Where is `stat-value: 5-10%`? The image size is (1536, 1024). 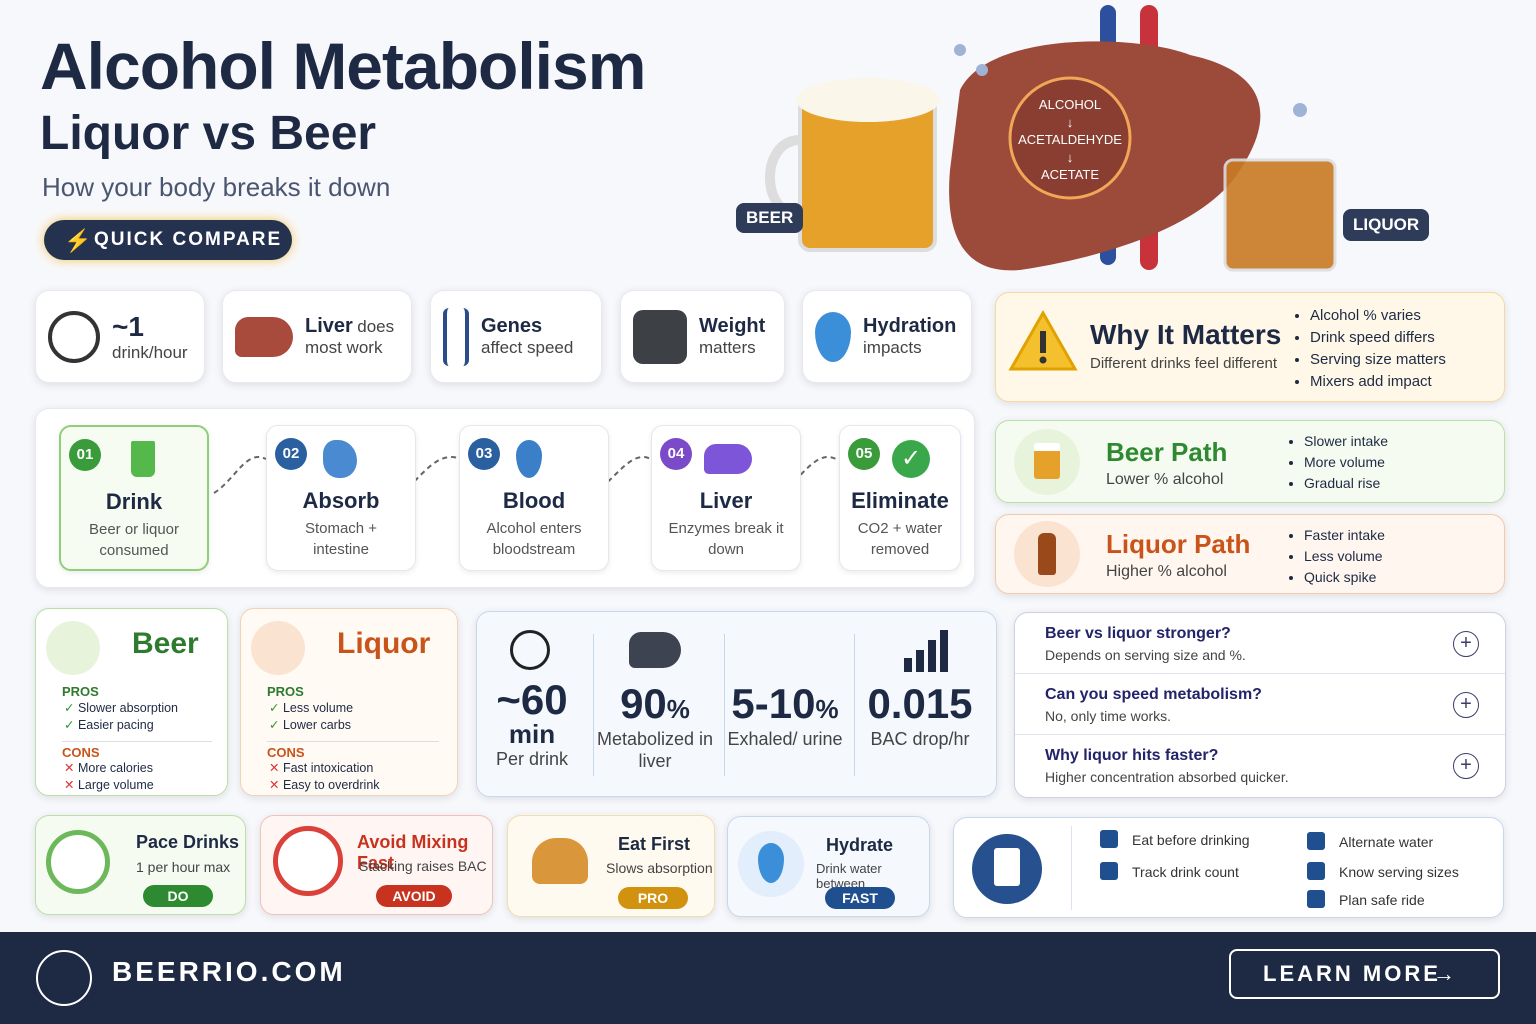 stat-value: 5-10% is located at coordinates (785, 704).